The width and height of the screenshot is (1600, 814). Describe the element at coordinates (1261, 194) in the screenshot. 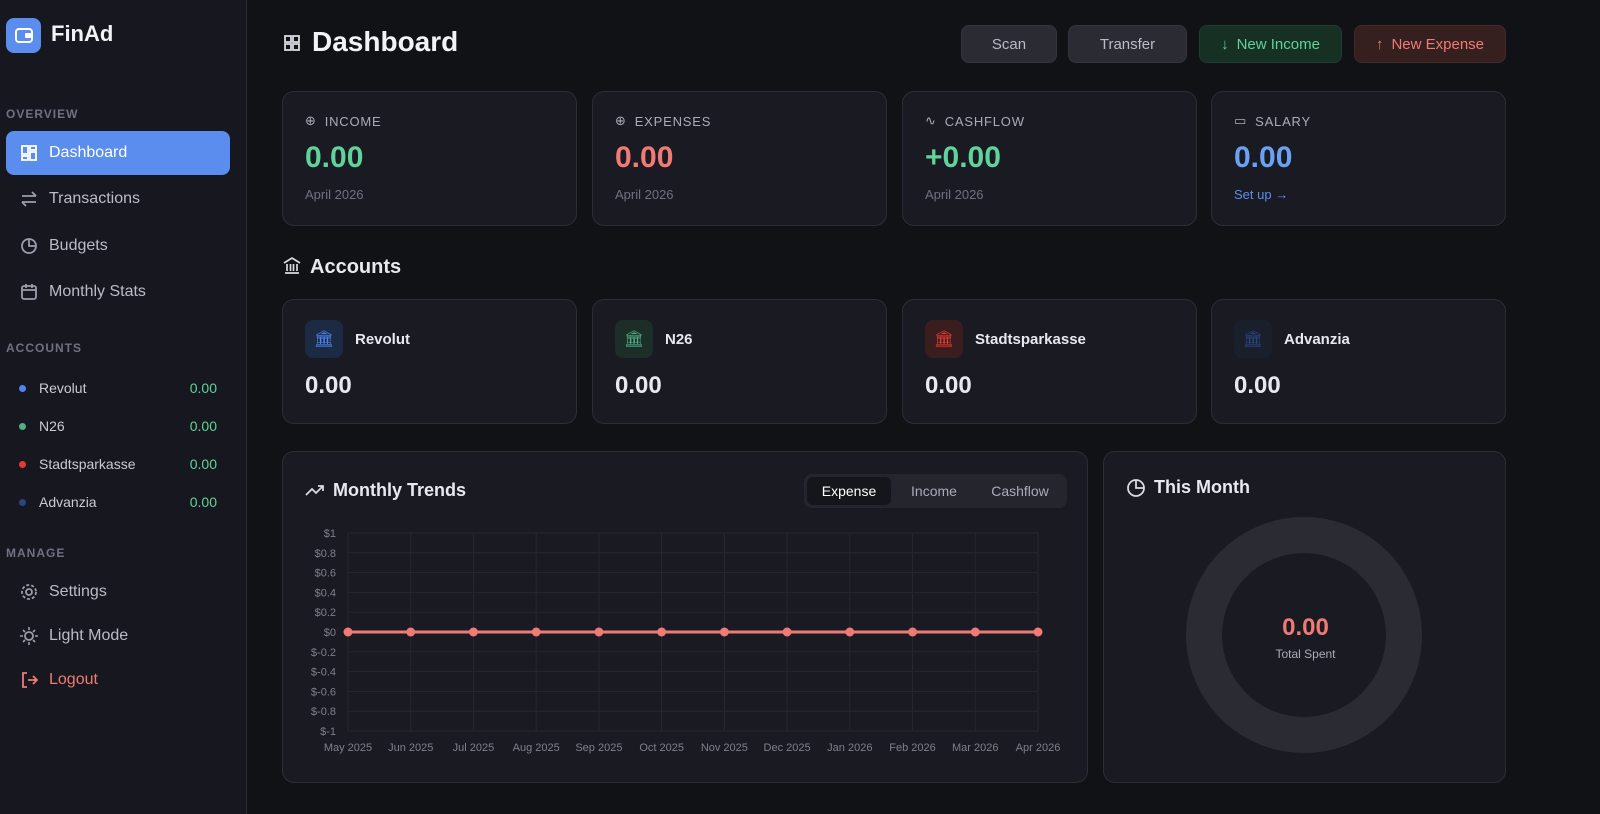

I see `setup-link: Set up →` at that location.